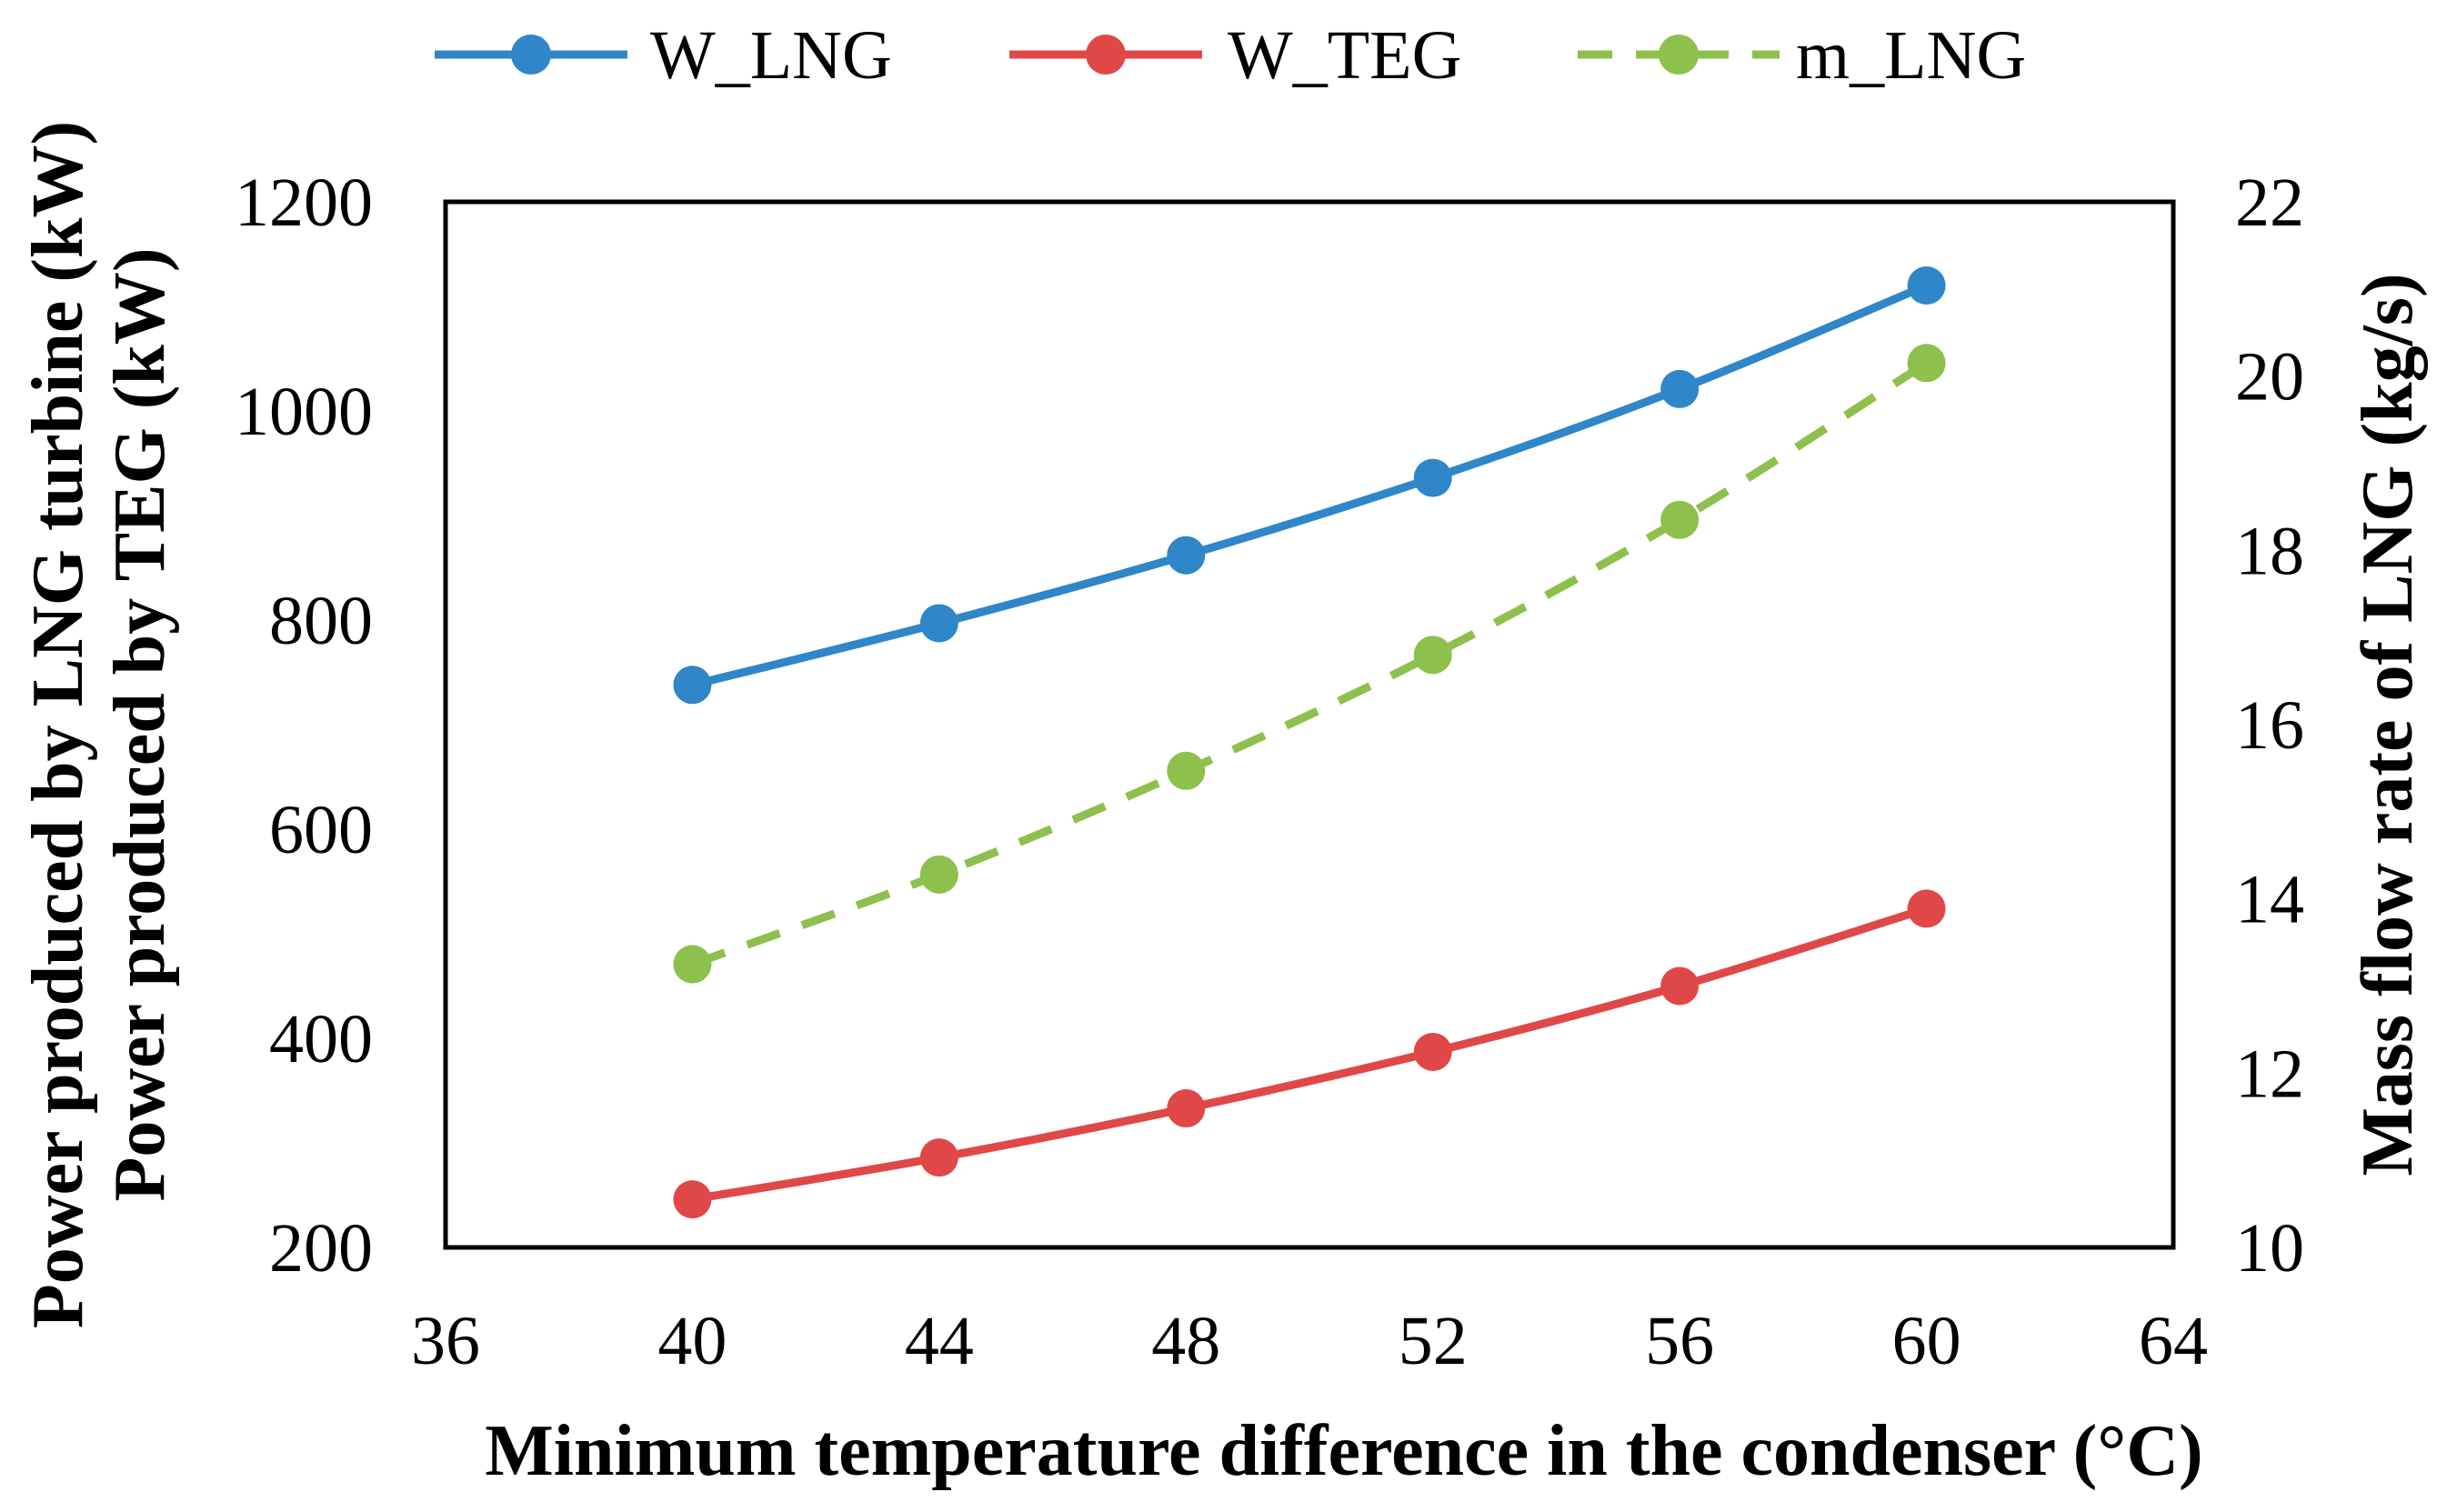 The height and width of the screenshot is (1512, 2437). I want to click on y-right-tick-label-18: 18, so click(2269, 551).